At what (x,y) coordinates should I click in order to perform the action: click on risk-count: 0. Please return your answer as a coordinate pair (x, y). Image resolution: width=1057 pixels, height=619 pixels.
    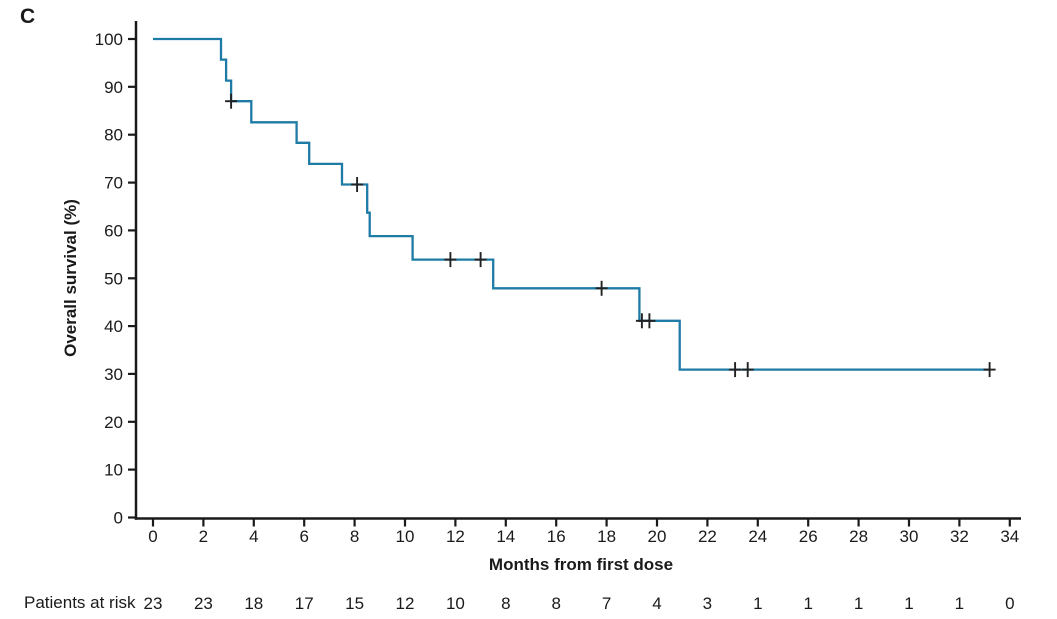
    Looking at the image, I should click on (1009, 603).